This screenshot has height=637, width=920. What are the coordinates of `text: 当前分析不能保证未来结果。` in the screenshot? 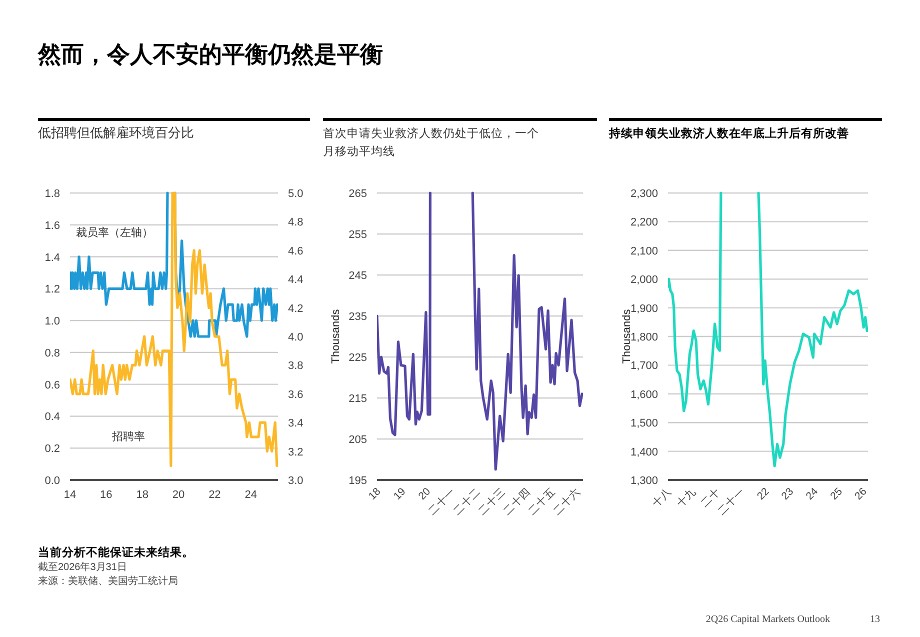 It's located at (116, 552).